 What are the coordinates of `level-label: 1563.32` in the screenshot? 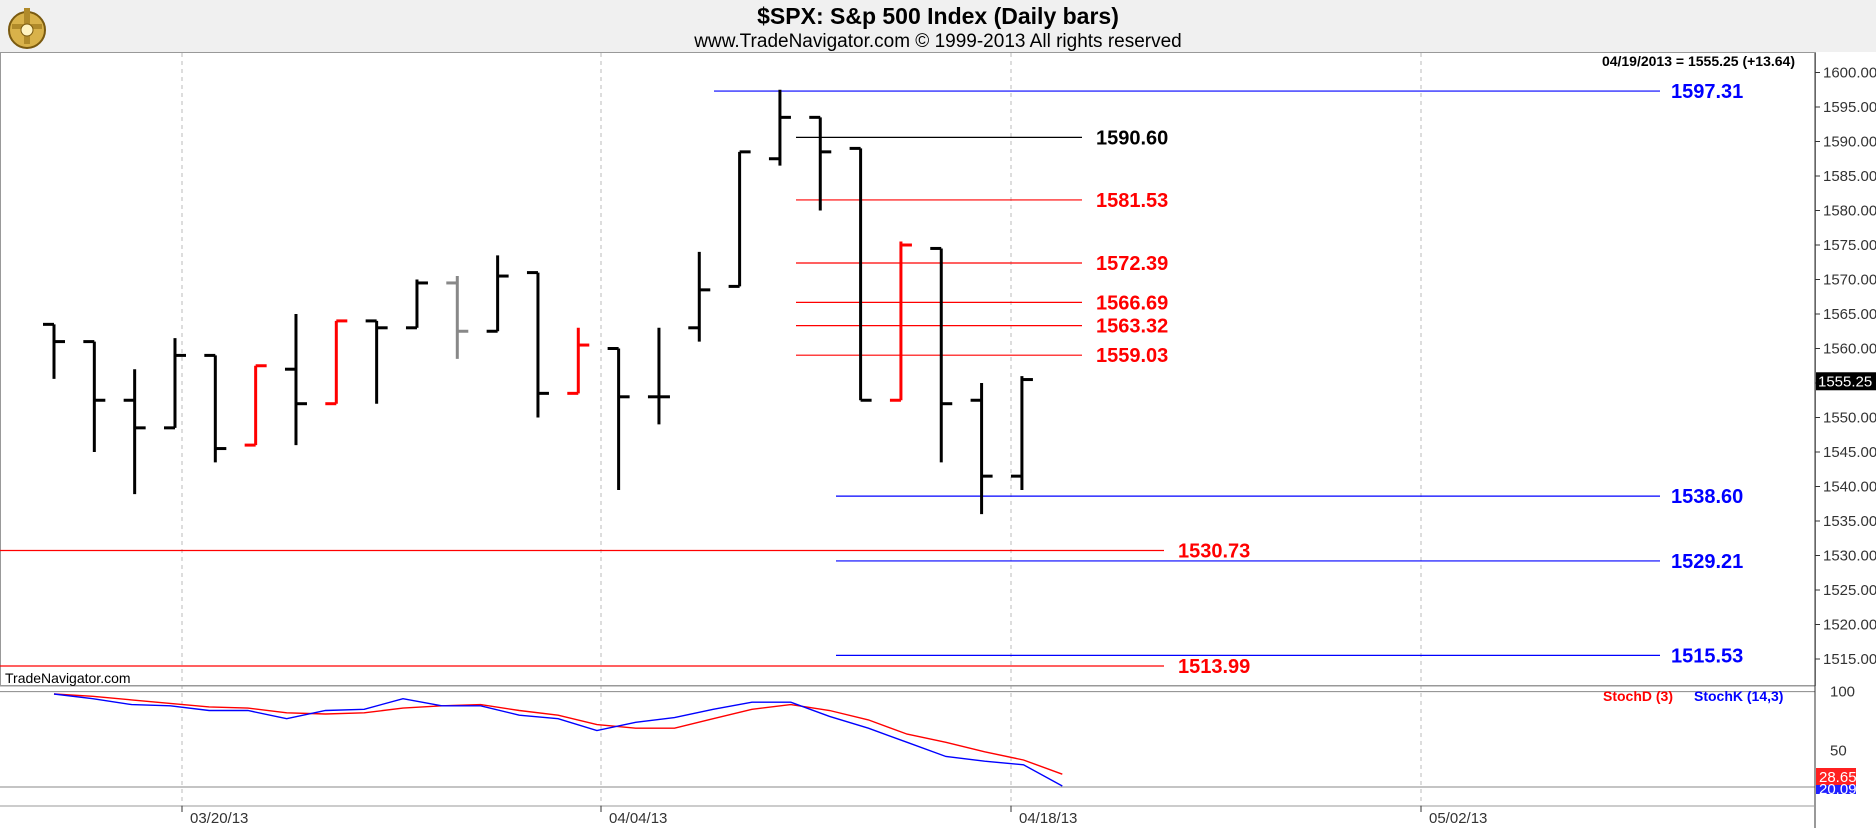 It's located at (1132, 327).